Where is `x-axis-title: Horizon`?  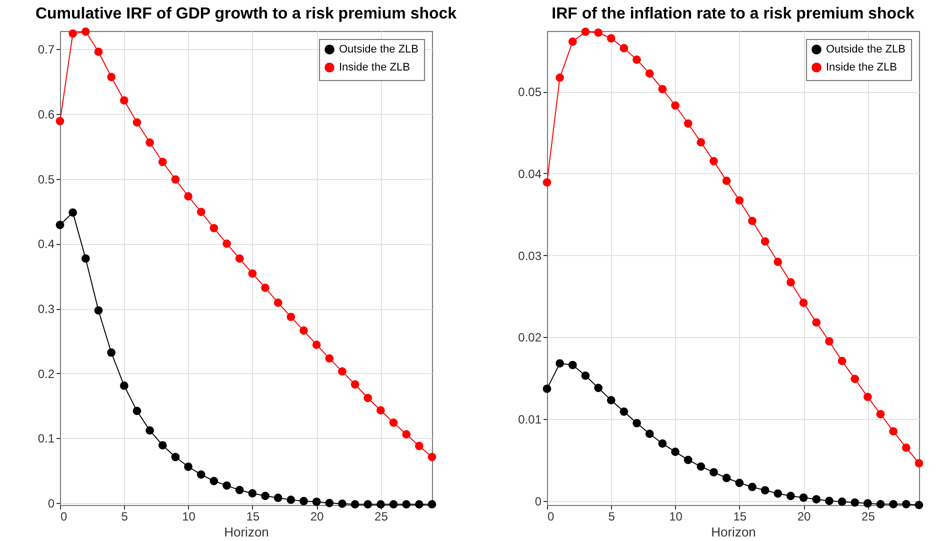
x-axis-title: Horizon is located at coordinates (246, 532).